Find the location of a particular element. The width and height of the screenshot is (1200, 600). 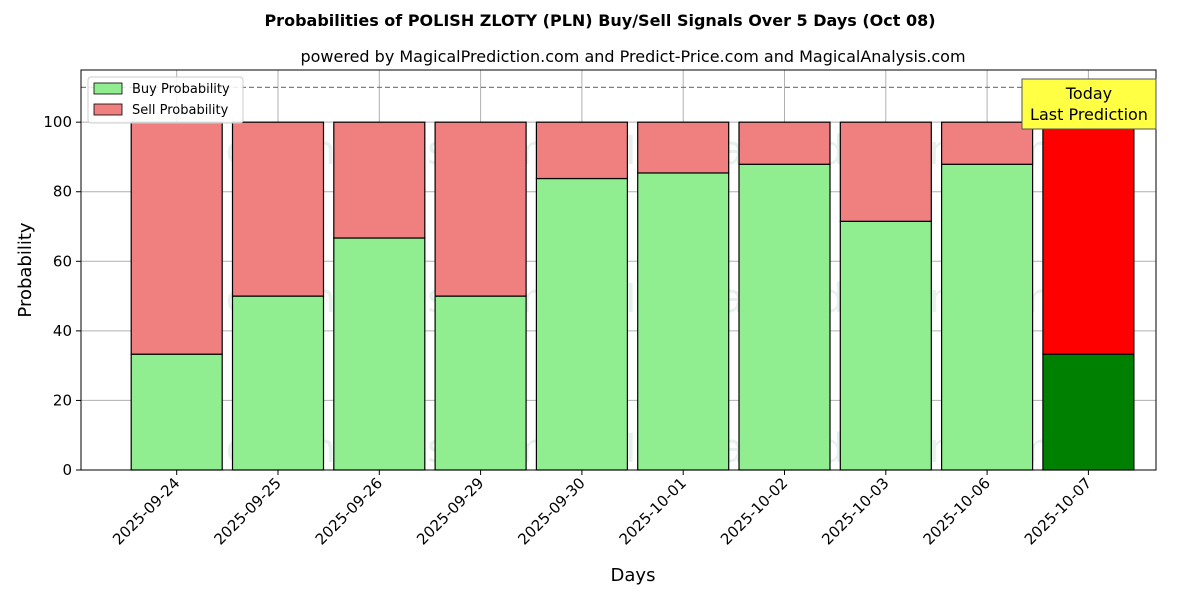

x-tick-label-2025-10-03: 2025-10-03 is located at coordinates (855, 511).